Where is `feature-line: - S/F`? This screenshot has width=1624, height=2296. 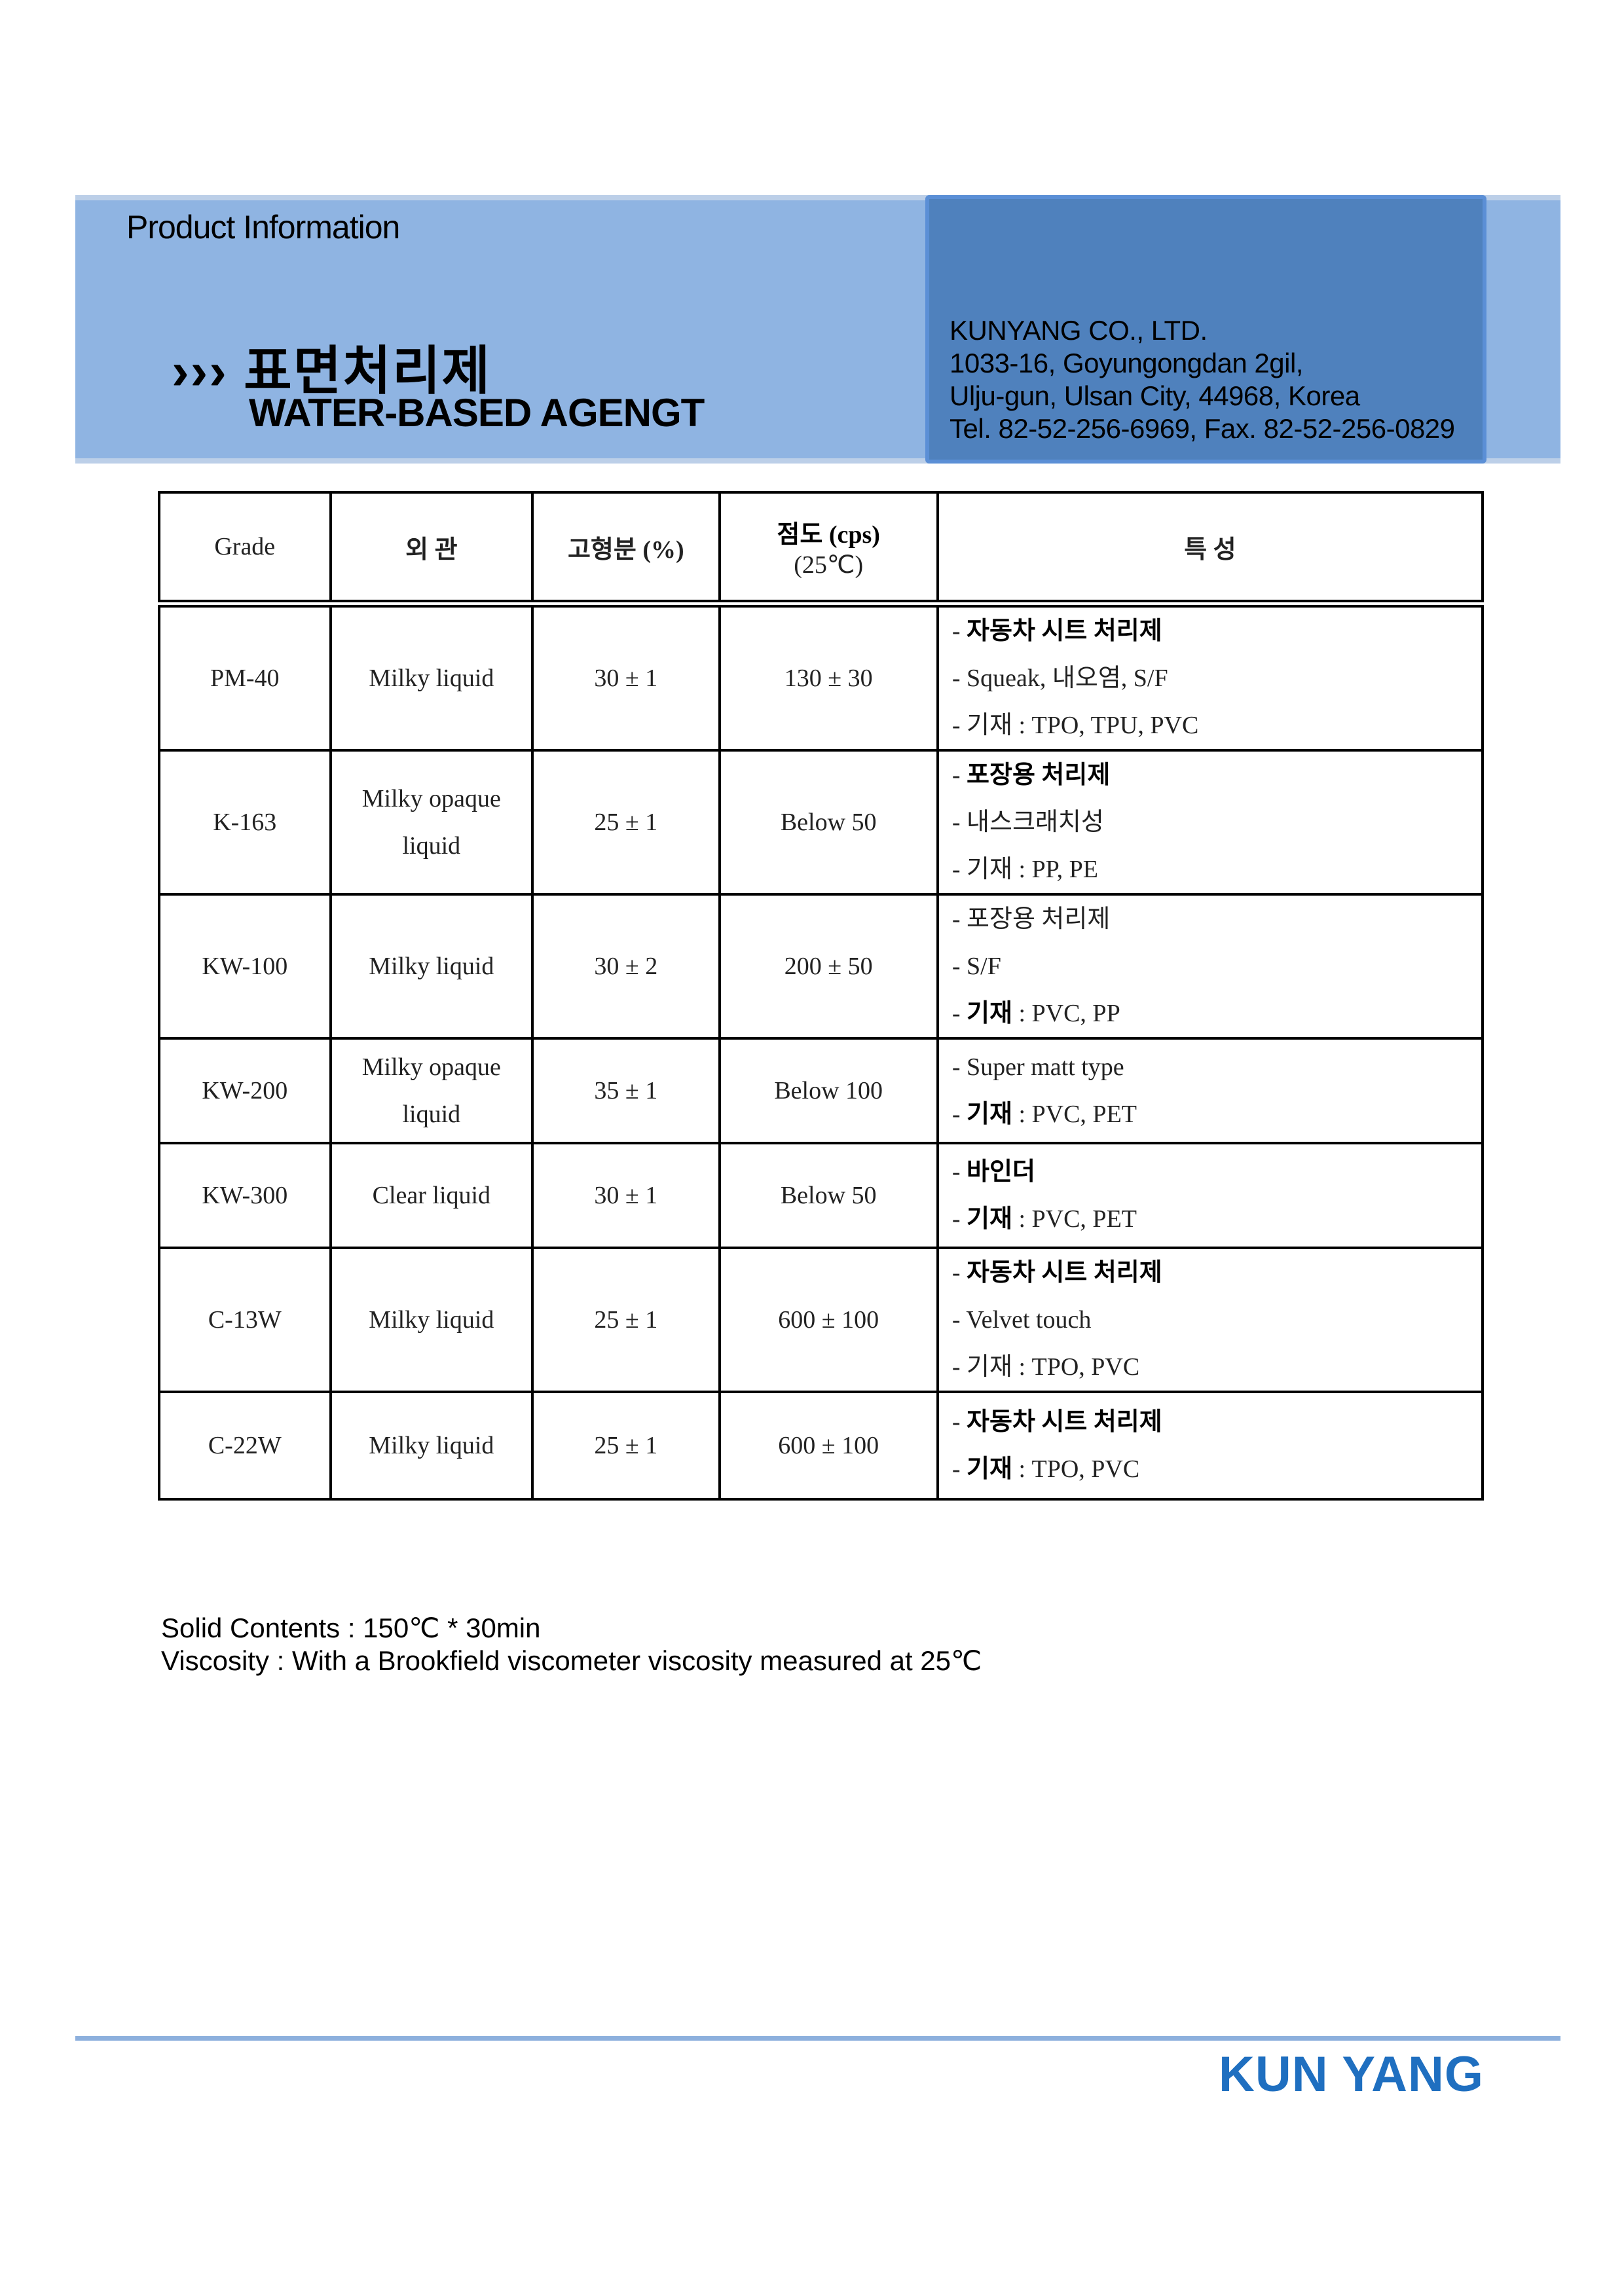
feature-line: - S/F is located at coordinates (1216, 966).